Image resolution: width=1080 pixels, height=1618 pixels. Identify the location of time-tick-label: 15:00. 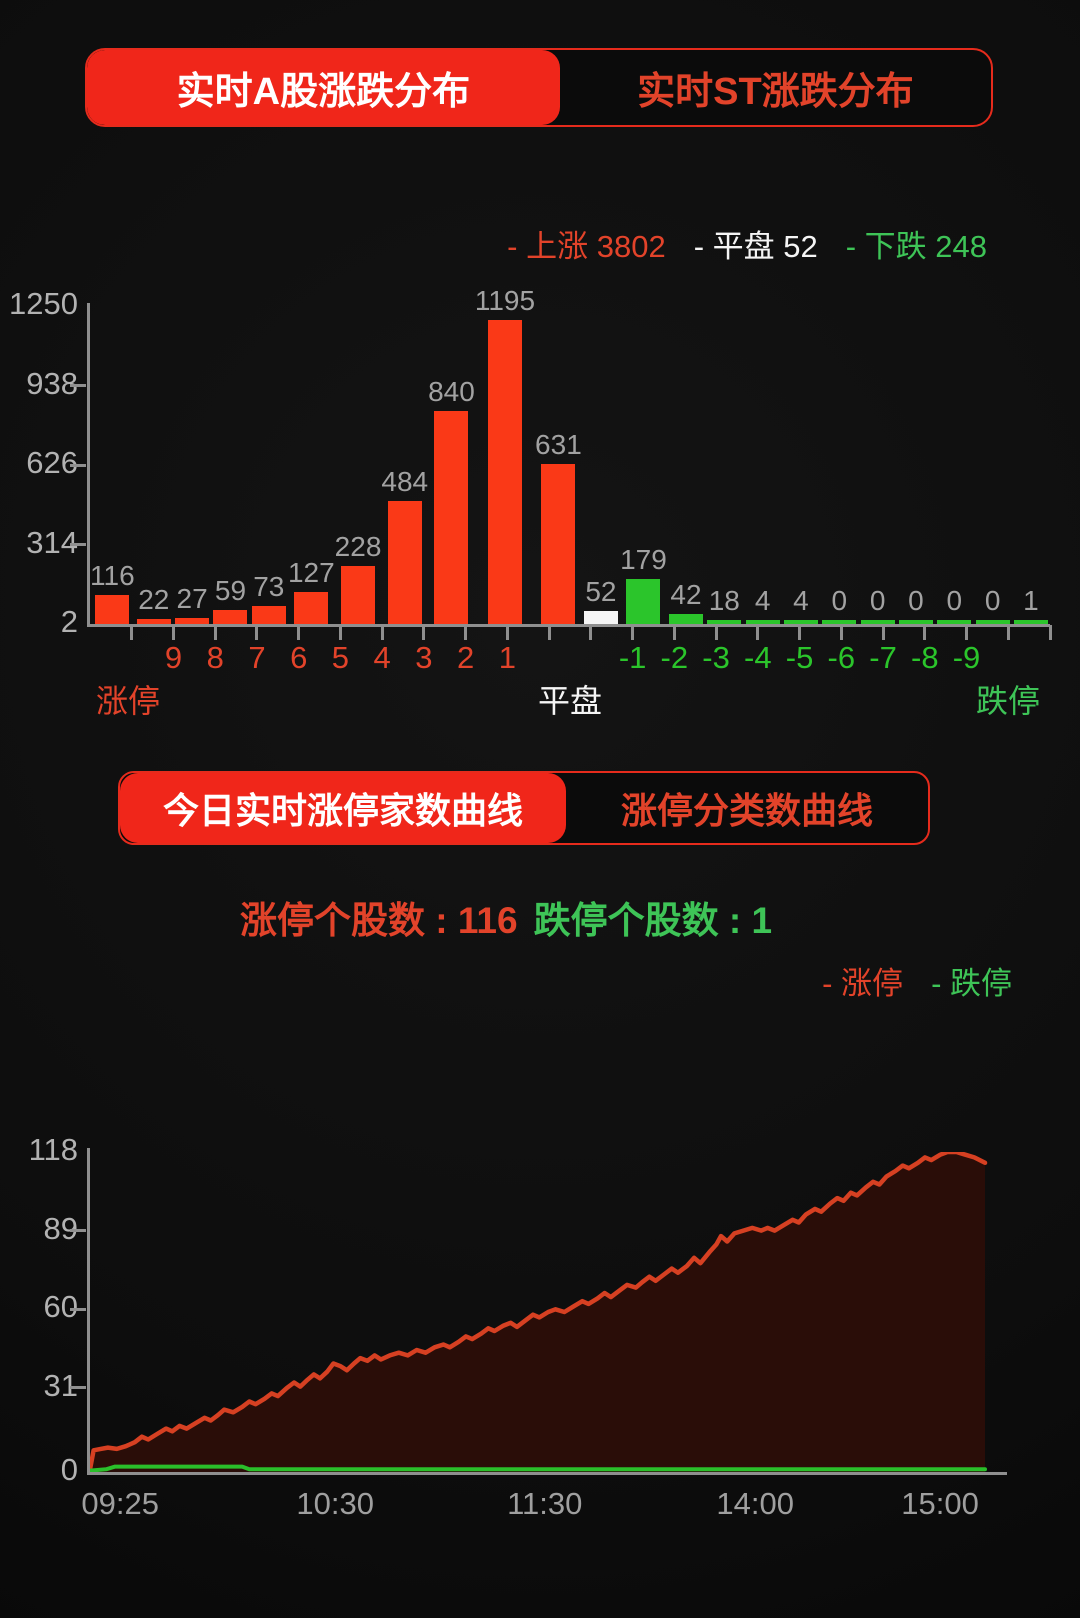
(940, 1503).